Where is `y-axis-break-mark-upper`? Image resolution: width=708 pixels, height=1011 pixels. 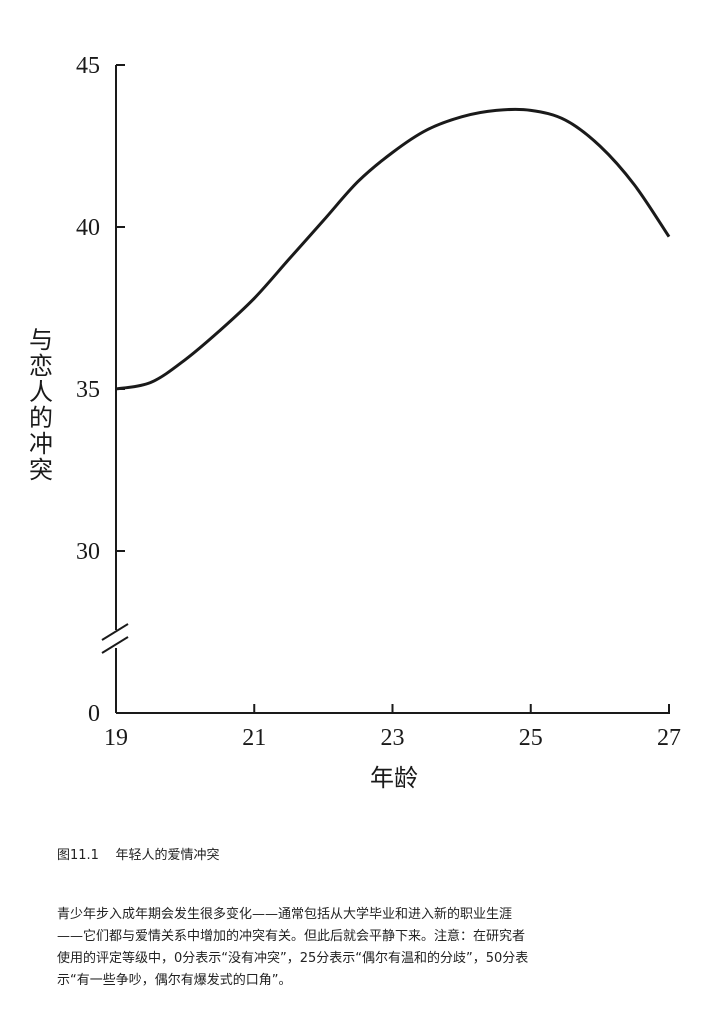
y-axis-break-mark-upper is located at coordinates (115, 632).